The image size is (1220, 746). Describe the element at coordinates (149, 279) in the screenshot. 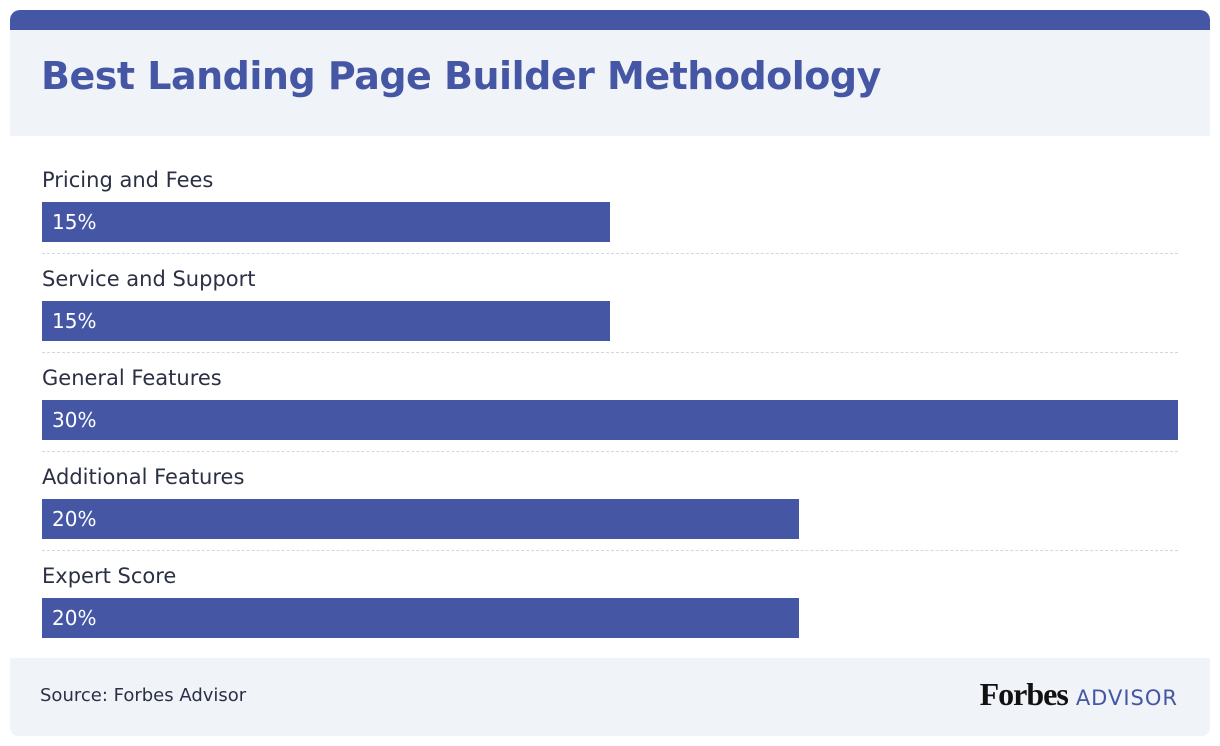

I see `bar-category-label: Service and Support` at that location.